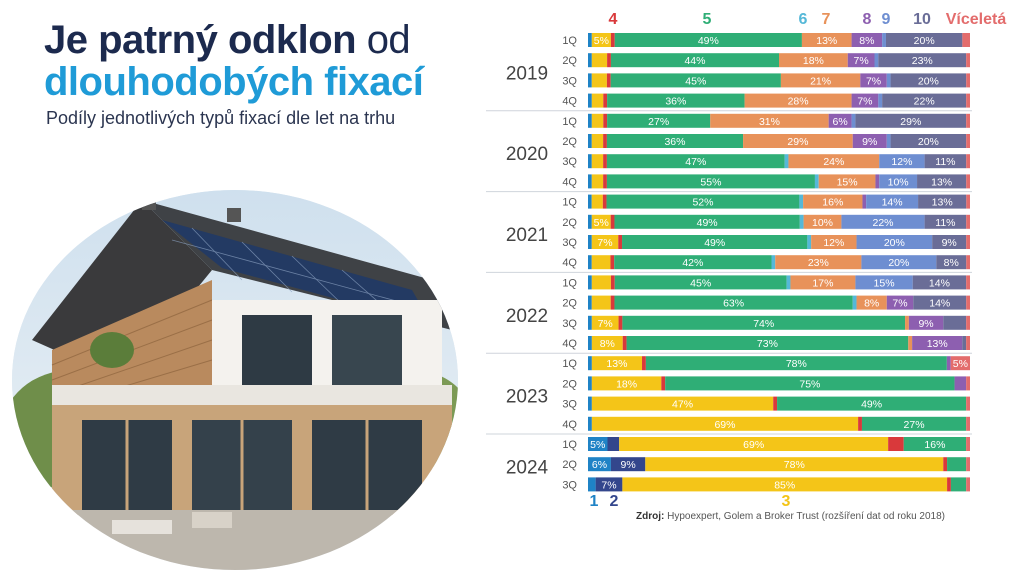 The image size is (1024, 570). I want to click on year-label: 2021, so click(527, 235).